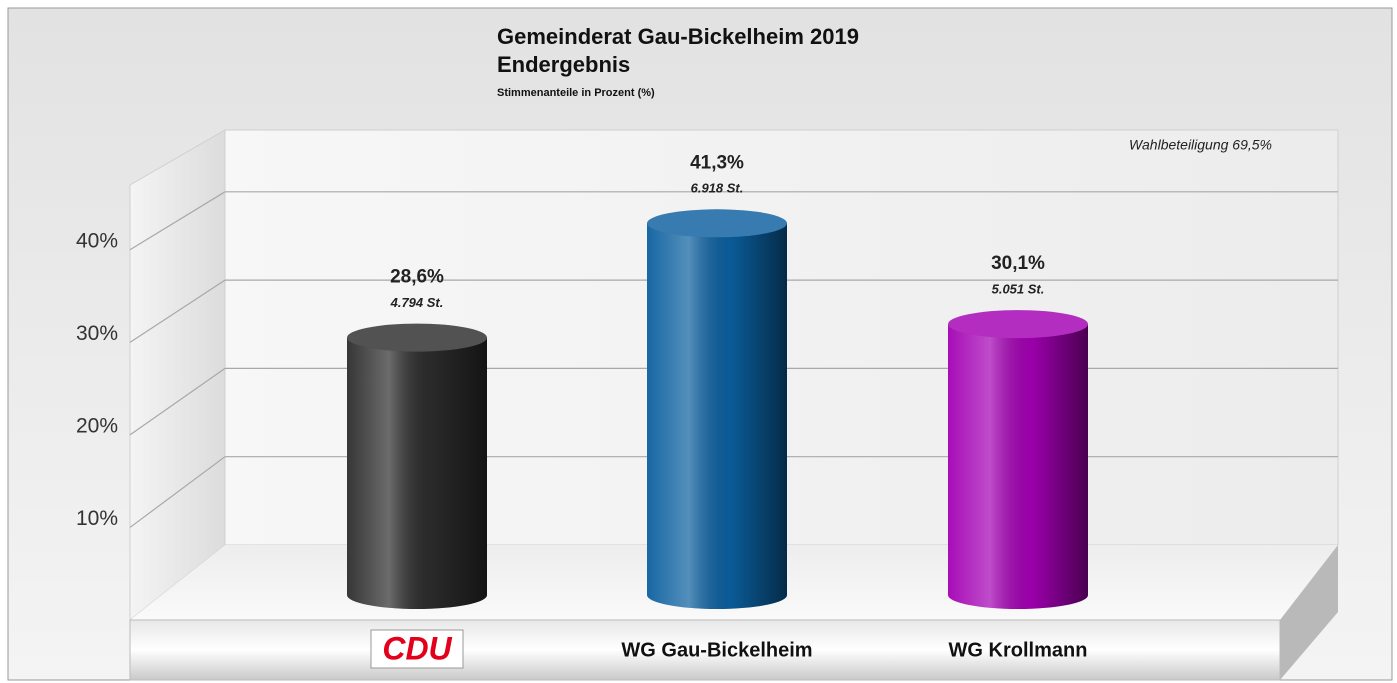 The height and width of the screenshot is (683, 1397). What do you see at coordinates (1018, 263) in the screenshot?
I see `value-label: 30,1%` at bounding box center [1018, 263].